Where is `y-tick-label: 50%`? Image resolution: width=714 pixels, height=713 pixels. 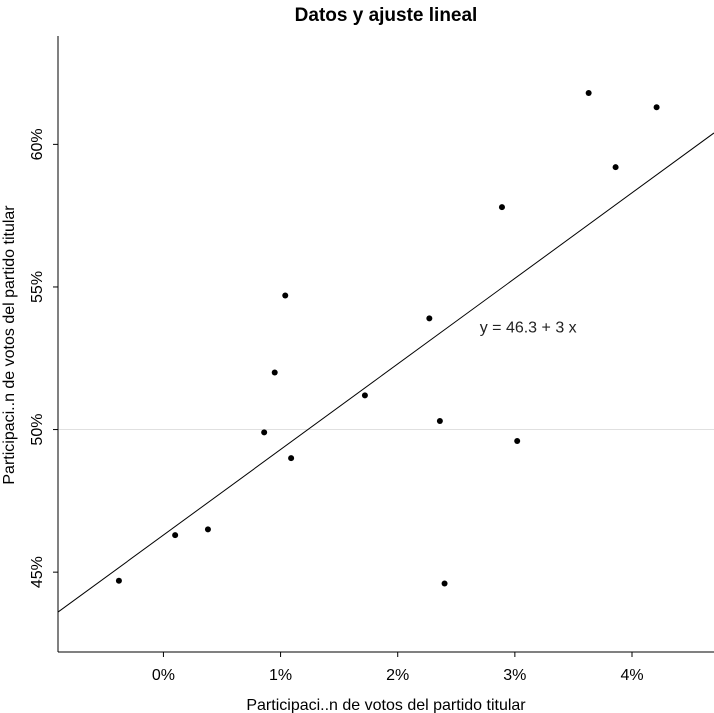
y-tick-label: 50% is located at coordinates (37, 430).